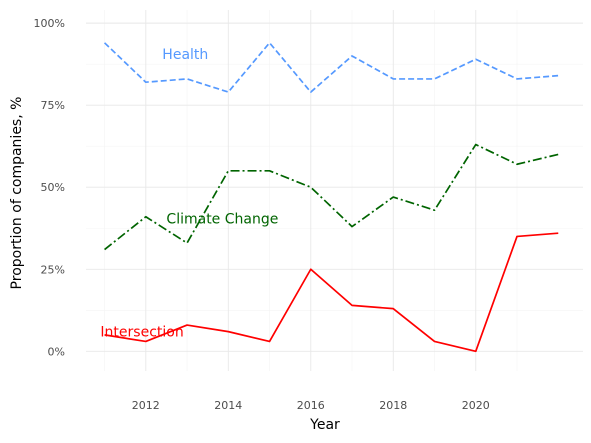 The image size is (591, 443). I want to click on y-tick-label: 25%, so click(53, 269).